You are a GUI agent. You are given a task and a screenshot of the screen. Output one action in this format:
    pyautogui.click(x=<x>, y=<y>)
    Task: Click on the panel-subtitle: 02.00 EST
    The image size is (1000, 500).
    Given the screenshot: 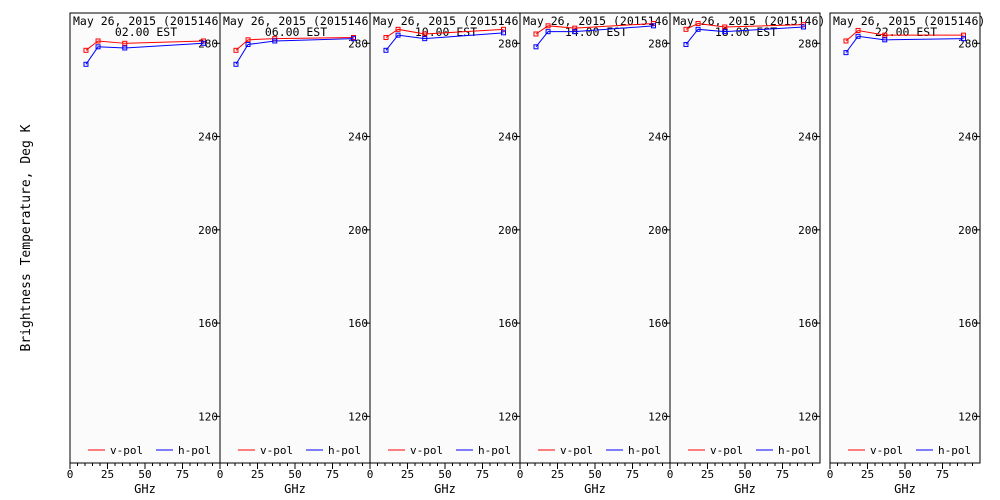 What is the action you would take?
    pyautogui.click(x=146, y=32)
    